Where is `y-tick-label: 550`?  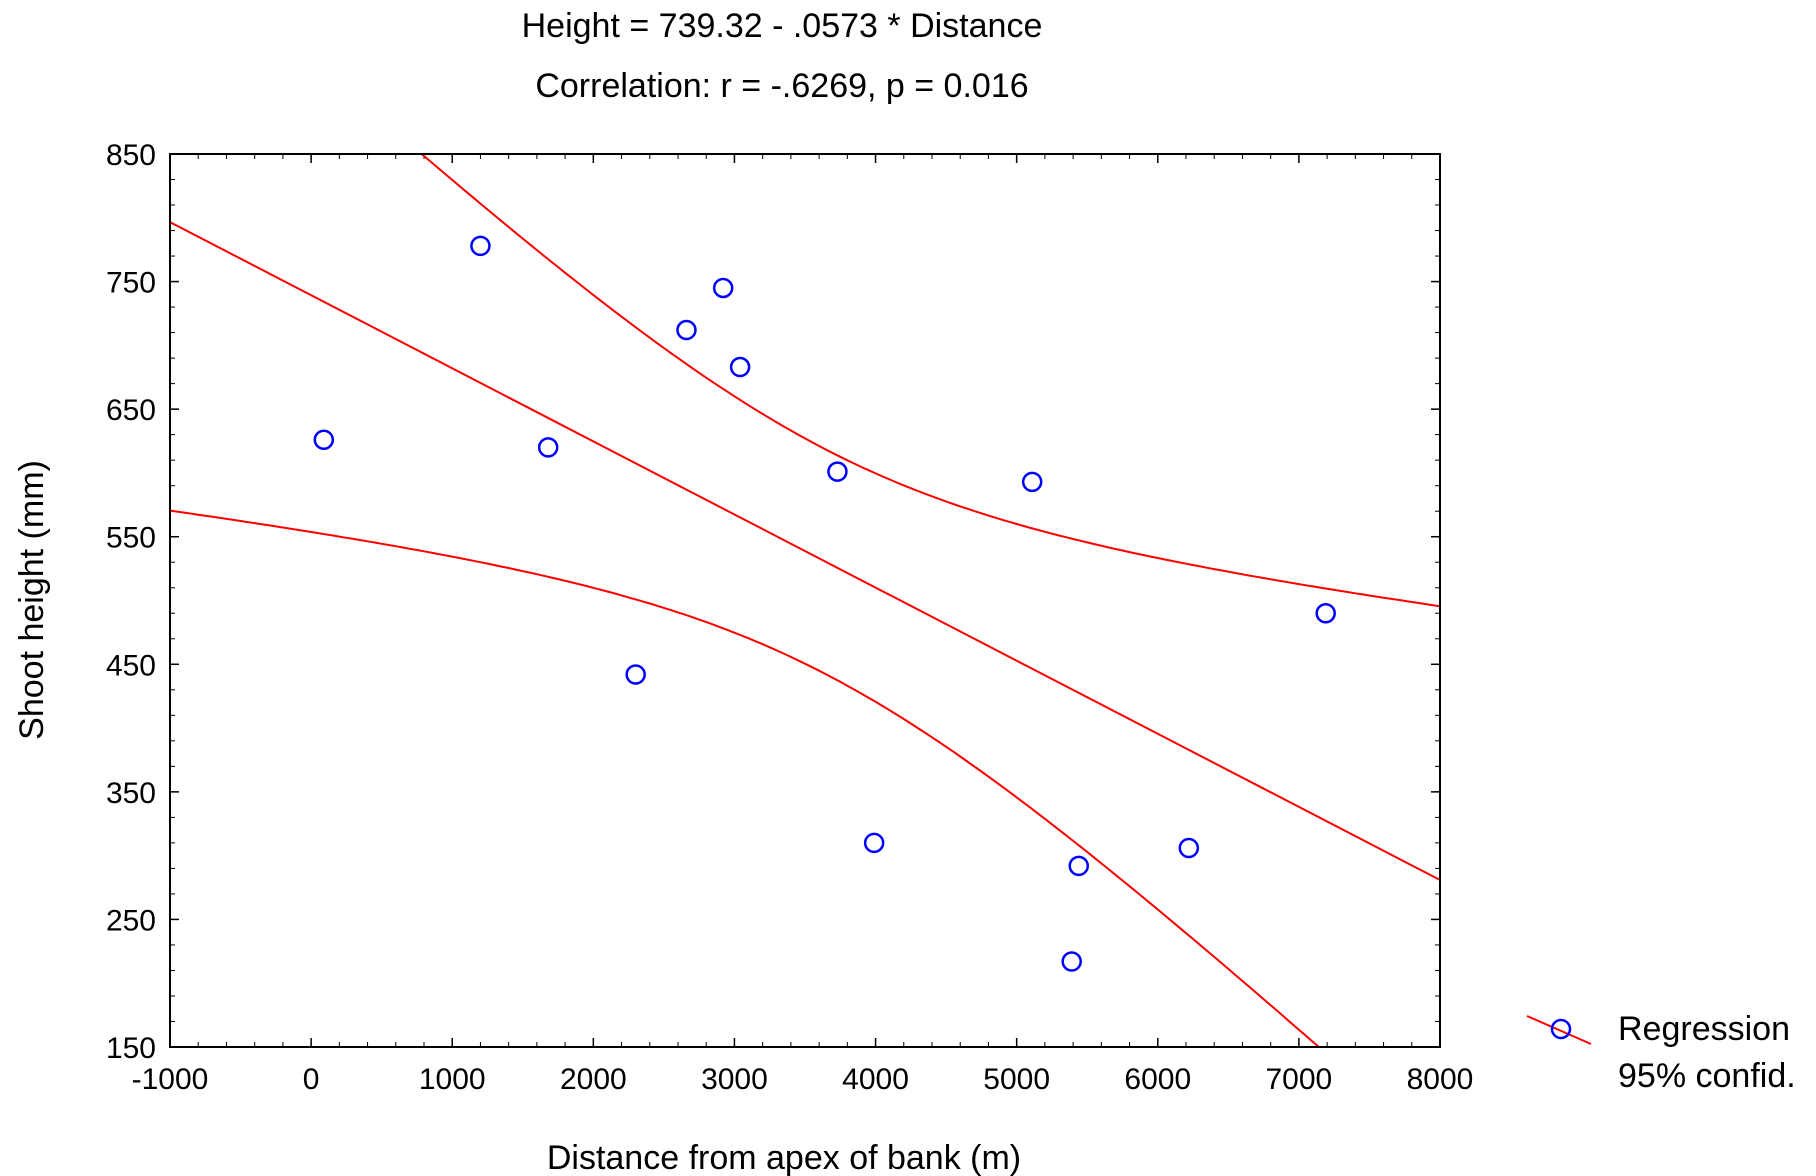 y-tick-label: 550 is located at coordinates (131, 538).